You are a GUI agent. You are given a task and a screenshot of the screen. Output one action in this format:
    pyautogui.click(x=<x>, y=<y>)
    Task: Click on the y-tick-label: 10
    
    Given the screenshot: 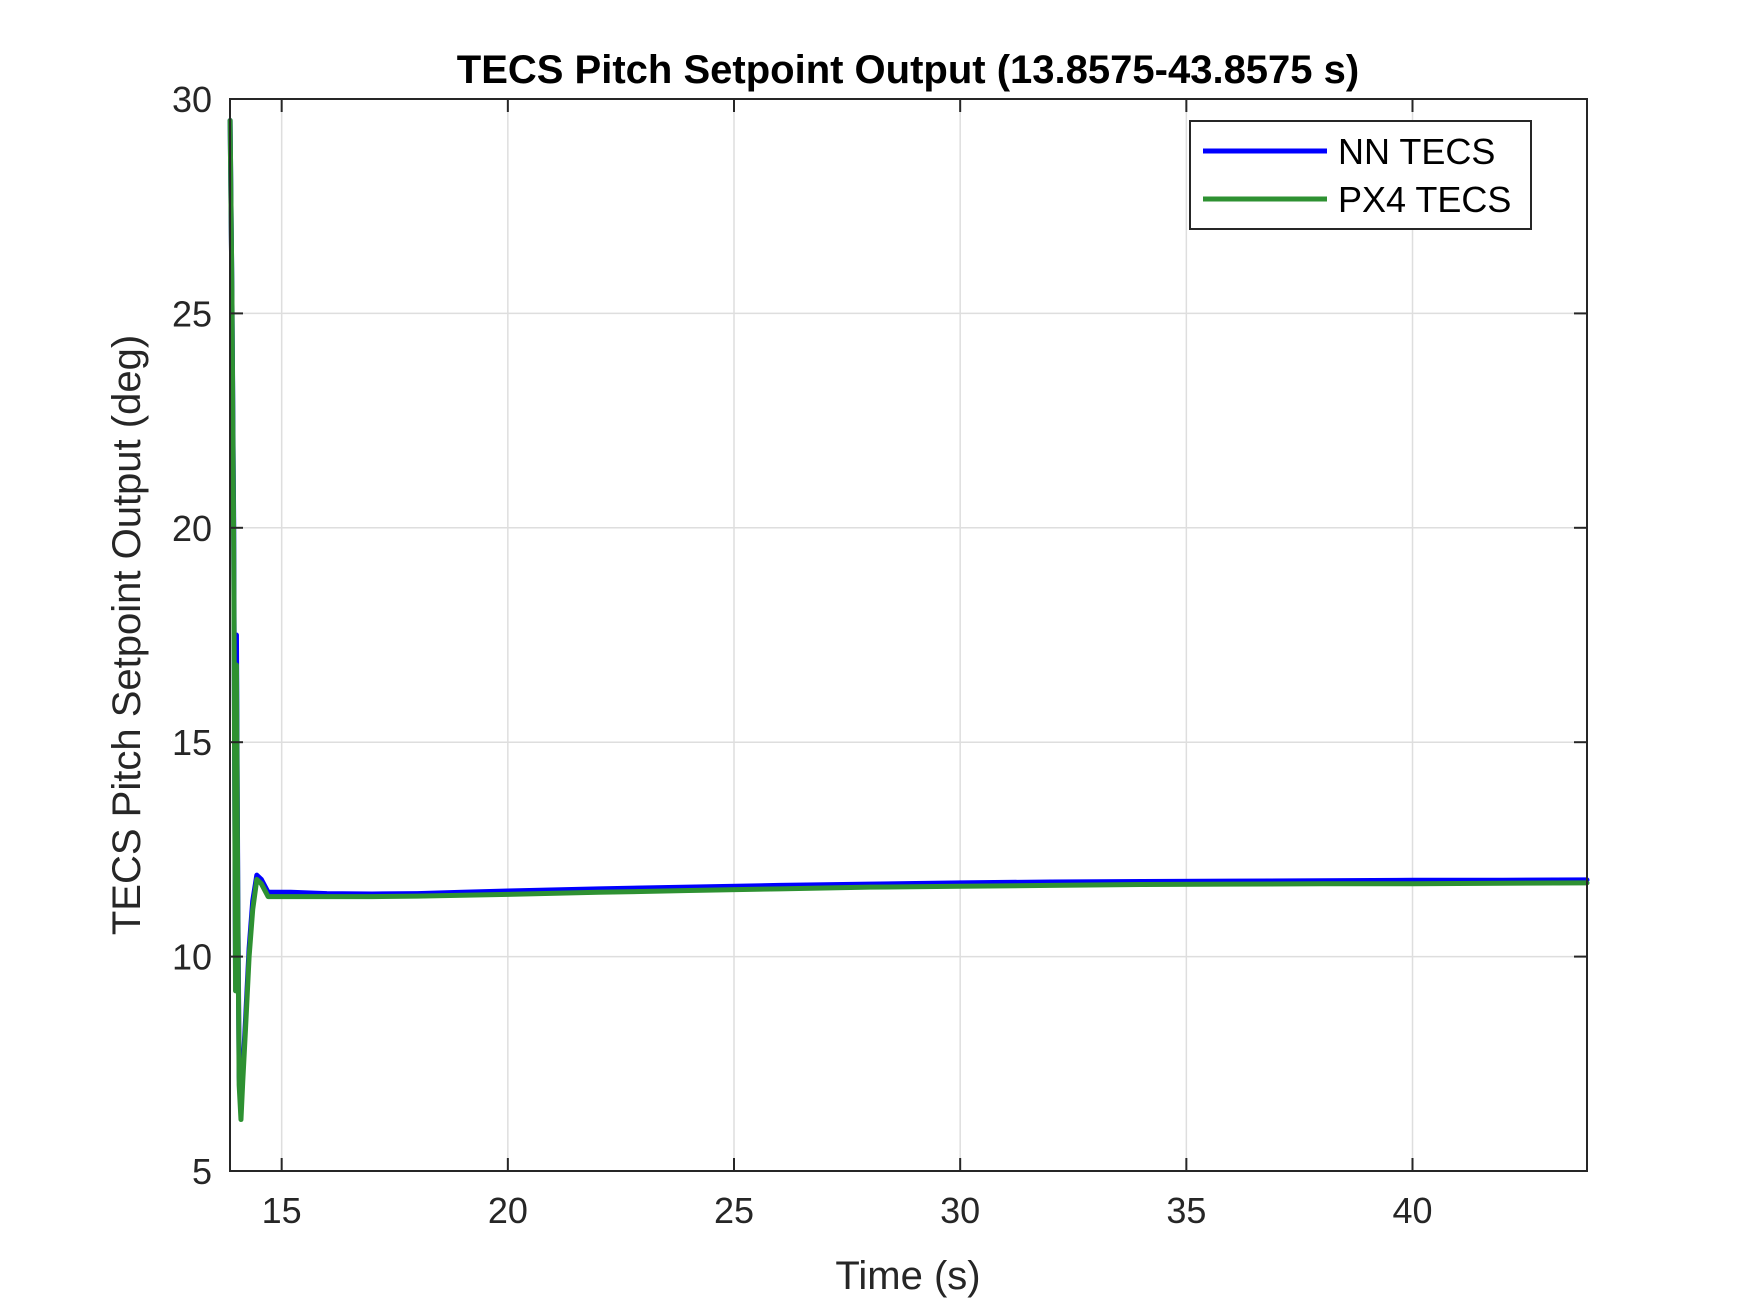 What is the action you would take?
    pyautogui.click(x=192, y=957)
    